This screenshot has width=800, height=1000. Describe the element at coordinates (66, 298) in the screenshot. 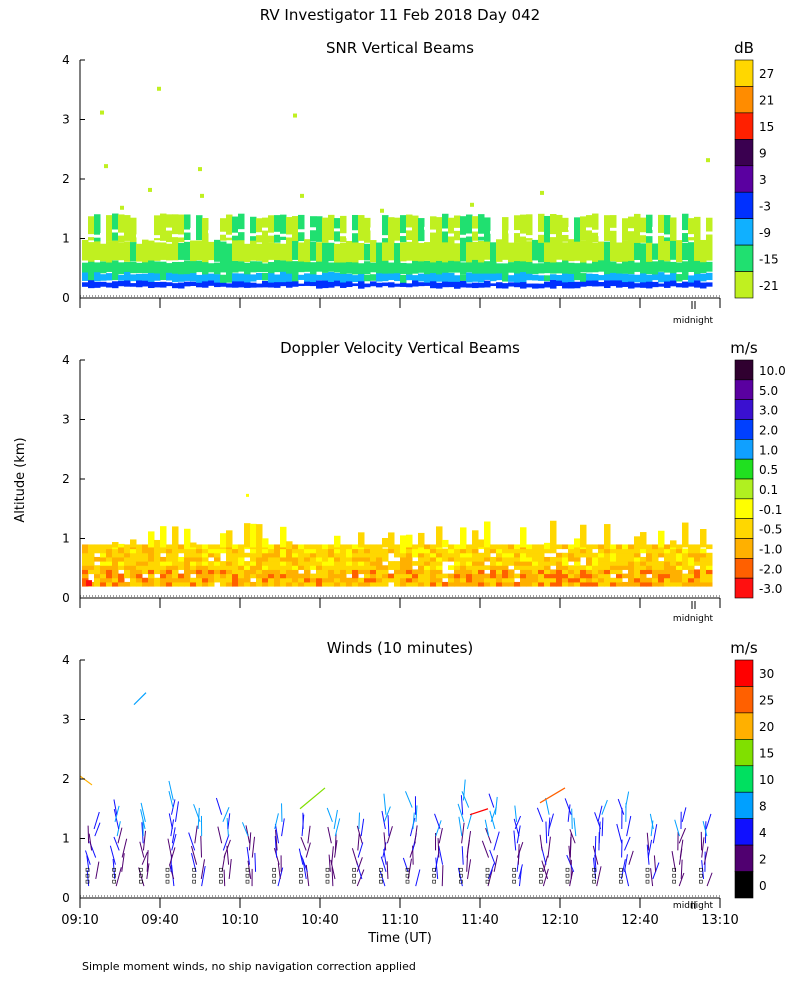

I see `y-tick-label: 0` at that location.